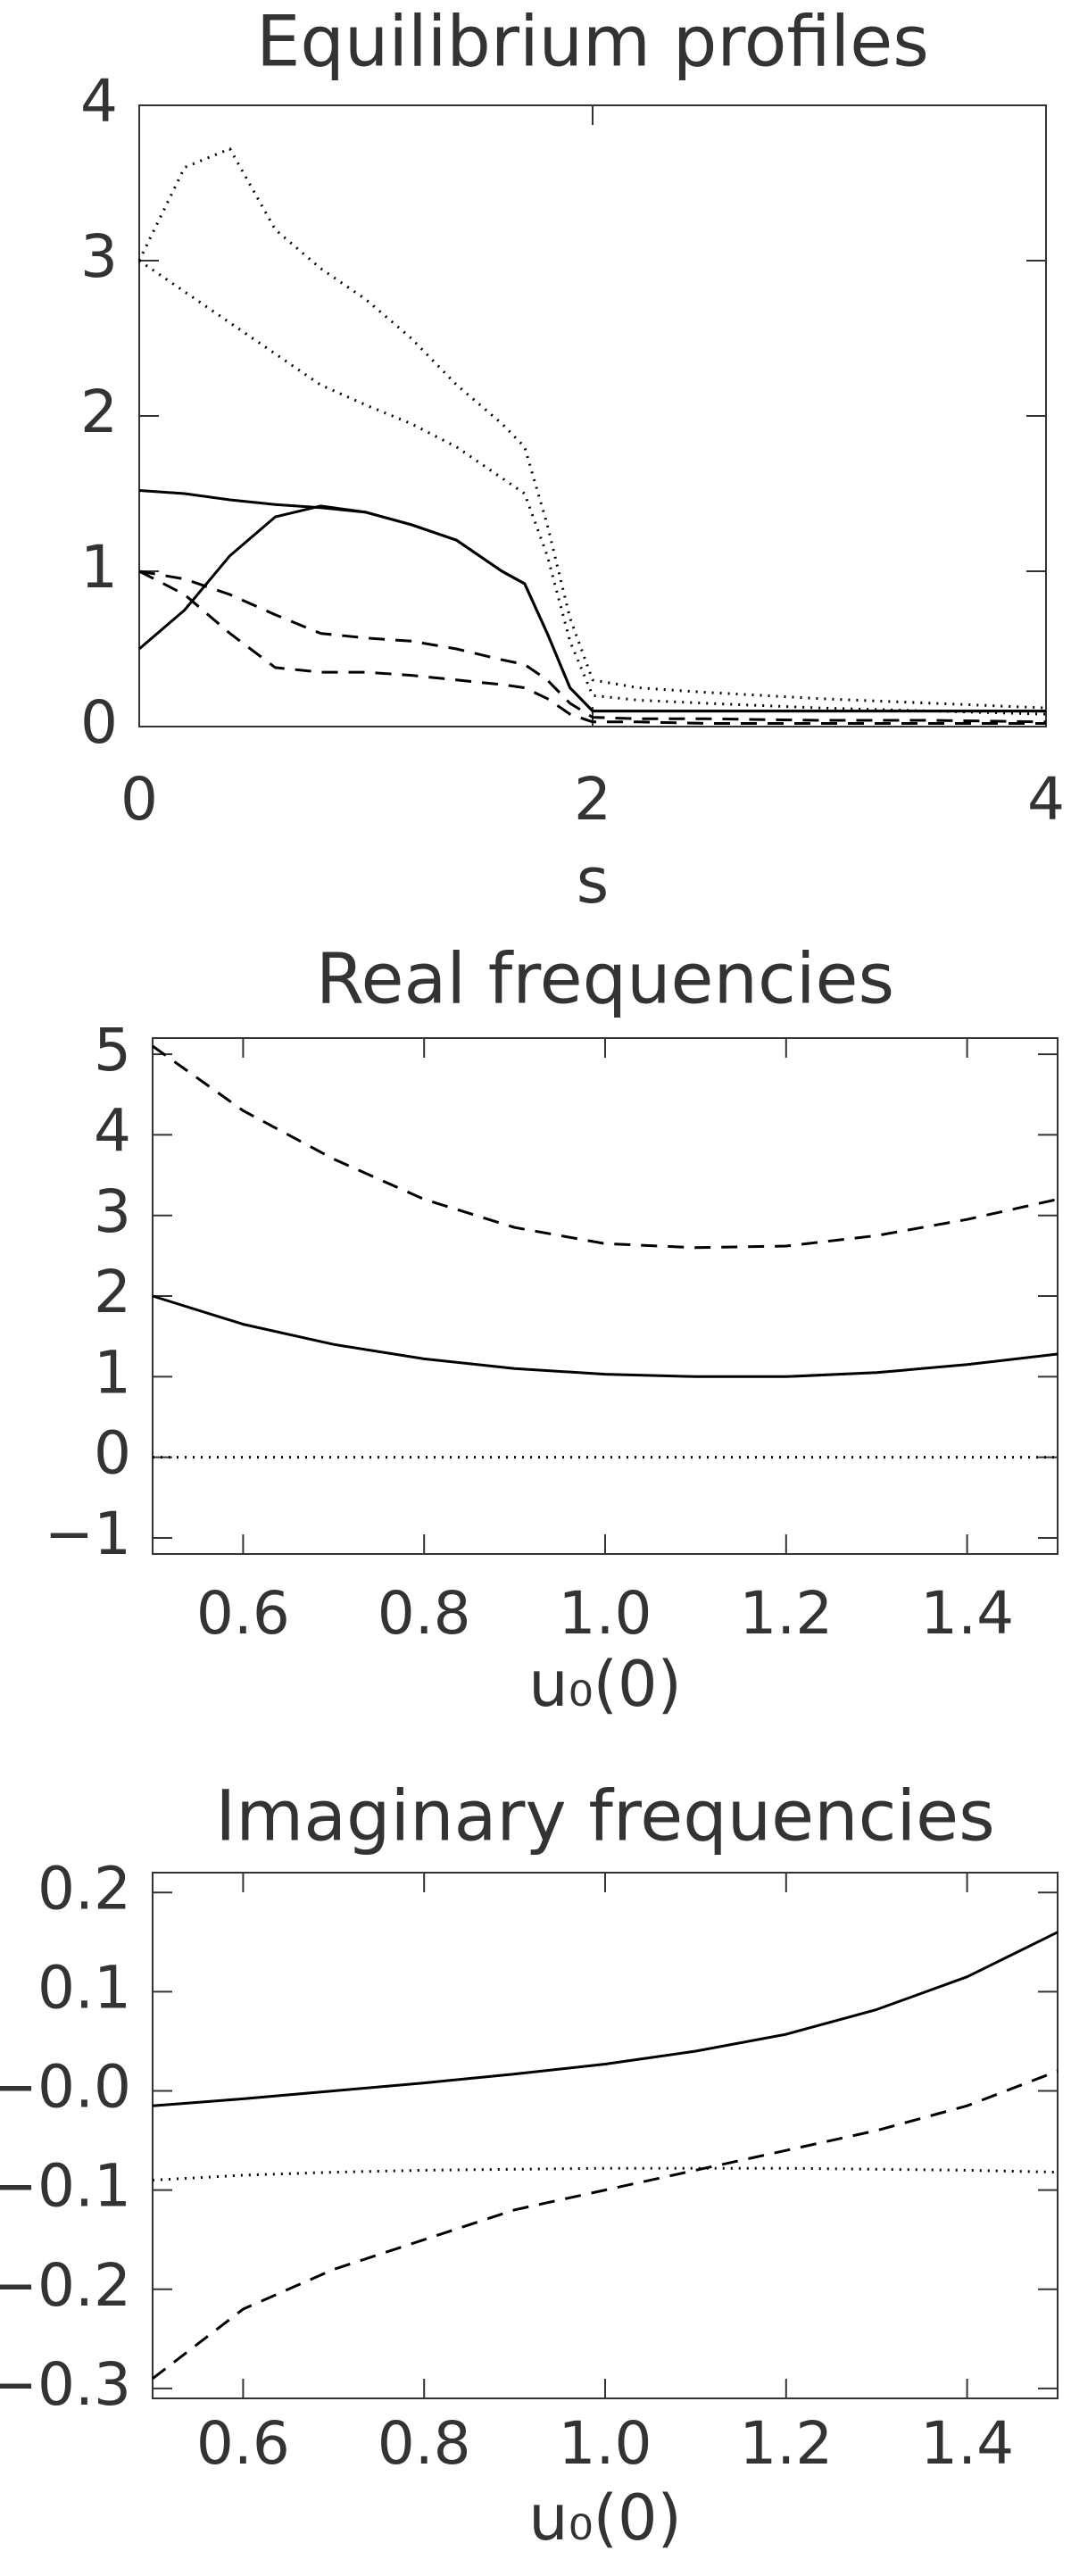  What do you see at coordinates (65, 2187) in the screenshot?
I see `y-tick-label: −0.1` at bounding box center [65, 2187].